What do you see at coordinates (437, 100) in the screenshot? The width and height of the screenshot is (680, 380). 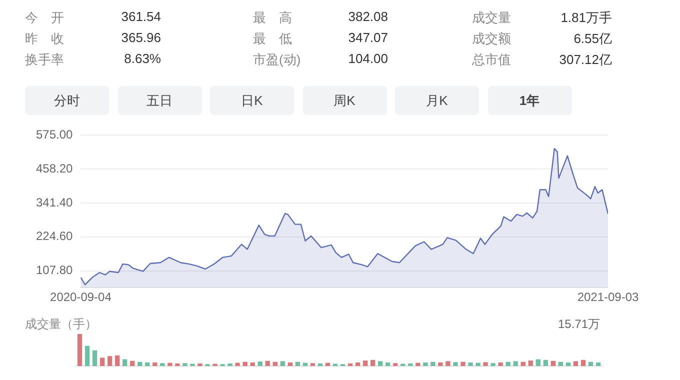 I see `text: 月K` at bounding box center [437, 100].